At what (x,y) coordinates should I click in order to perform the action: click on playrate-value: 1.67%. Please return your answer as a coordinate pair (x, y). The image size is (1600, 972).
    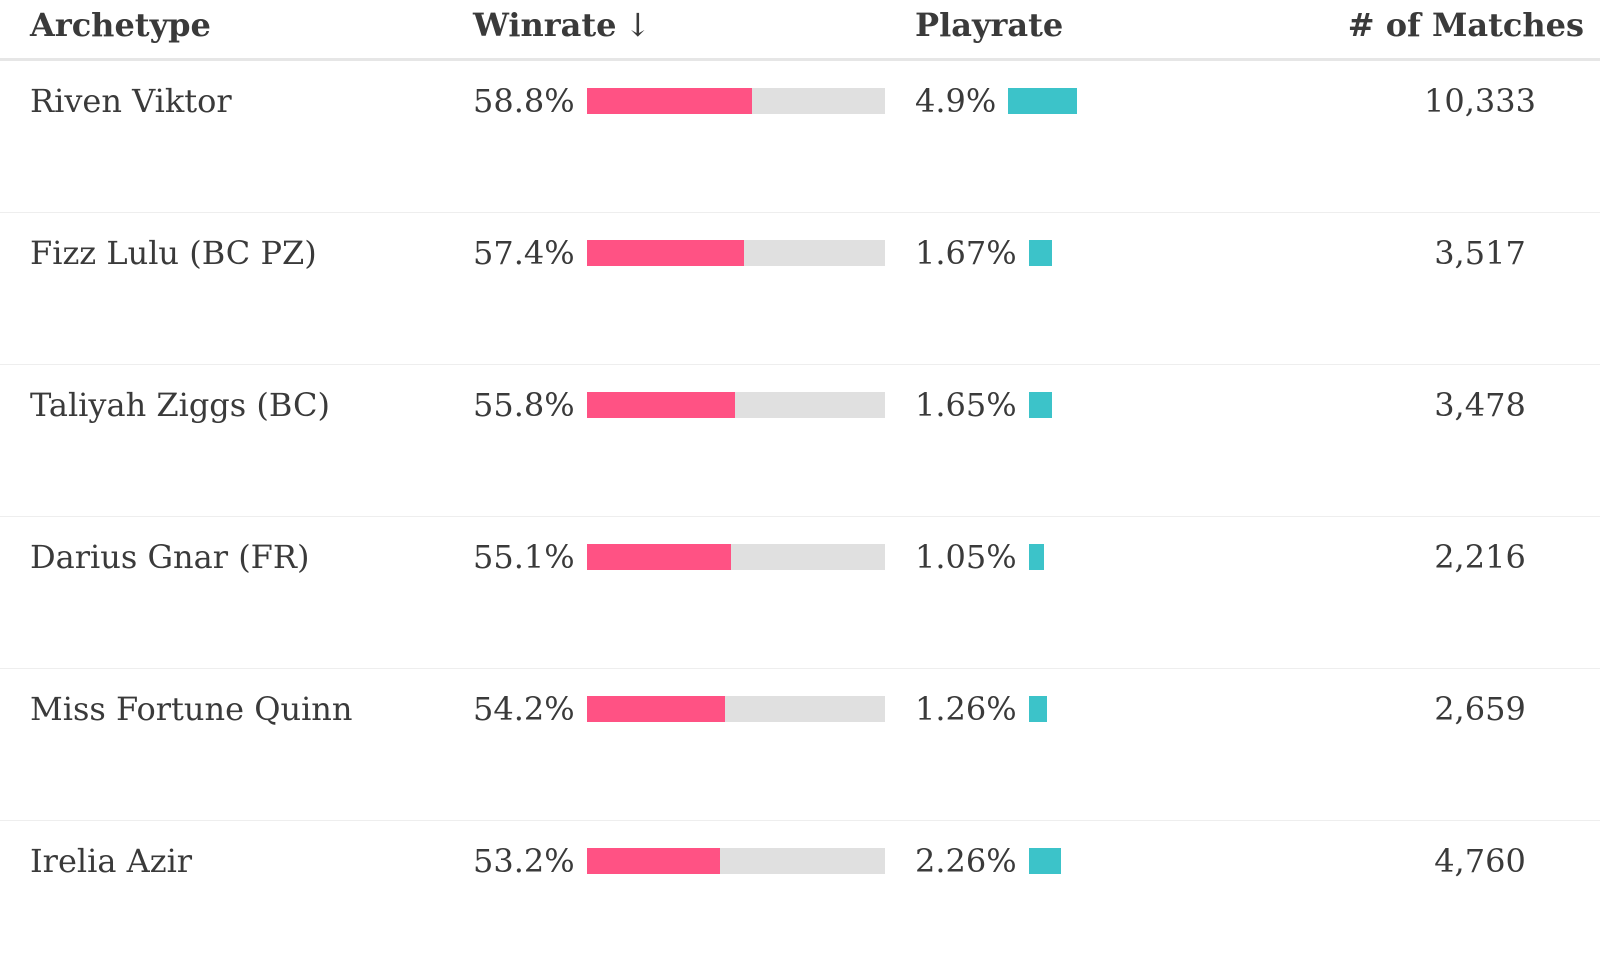
    Looking at the image, I should click on (966, 253).